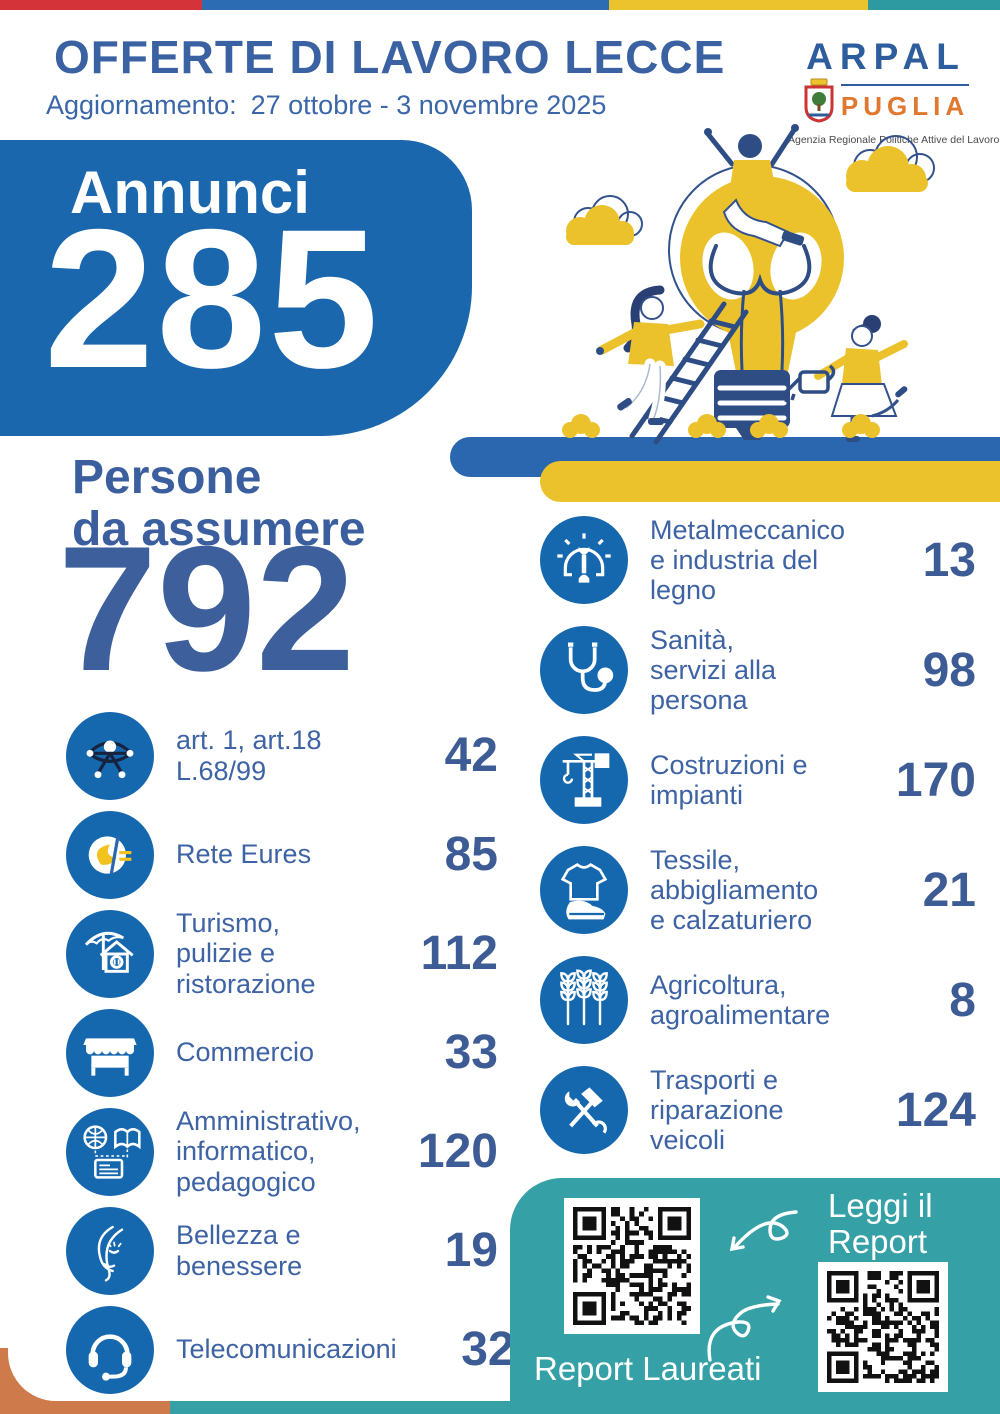  Describe the element at coordinates (471, 755) in the screenshot. I see `sector-value: 42` at that location.